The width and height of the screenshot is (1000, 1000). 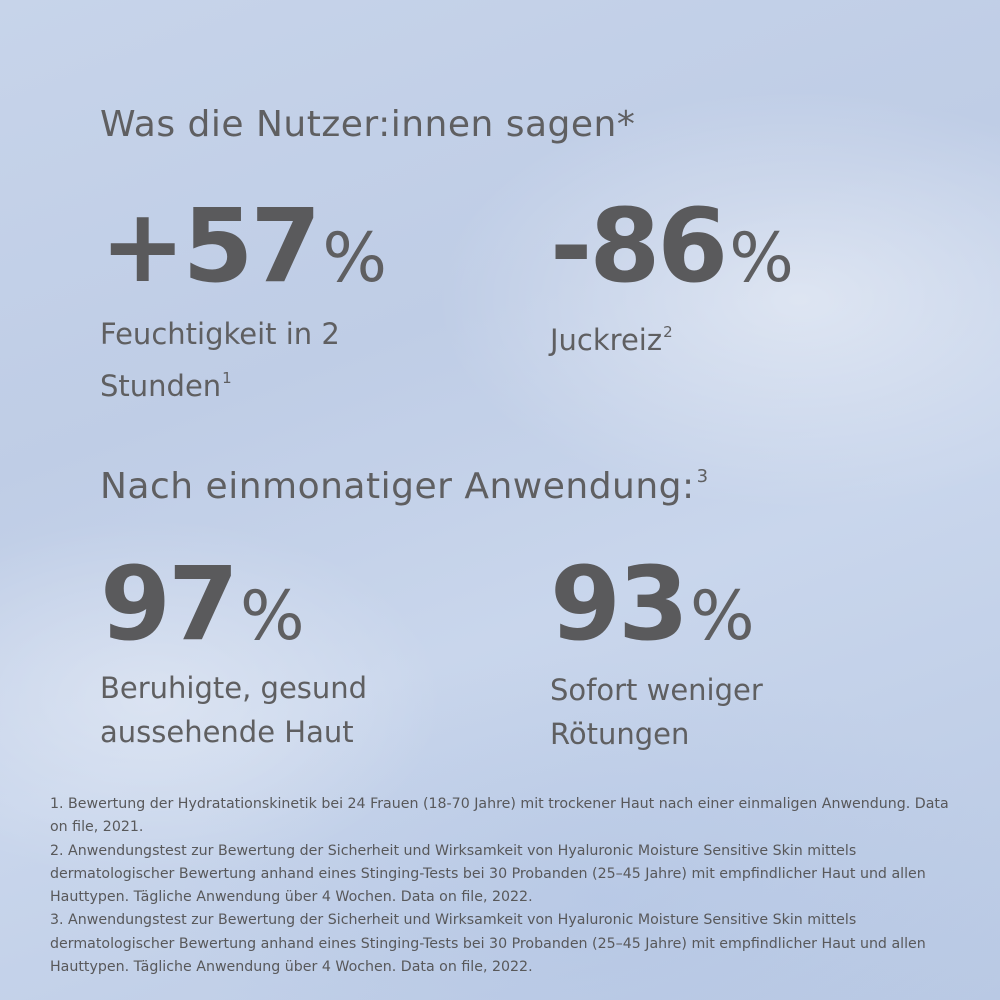 What do you see at coordinates (606, 340) in the screenshot?
I see `stat-itching-label-line1: Juckreiz` at bounding box center [606, 340].